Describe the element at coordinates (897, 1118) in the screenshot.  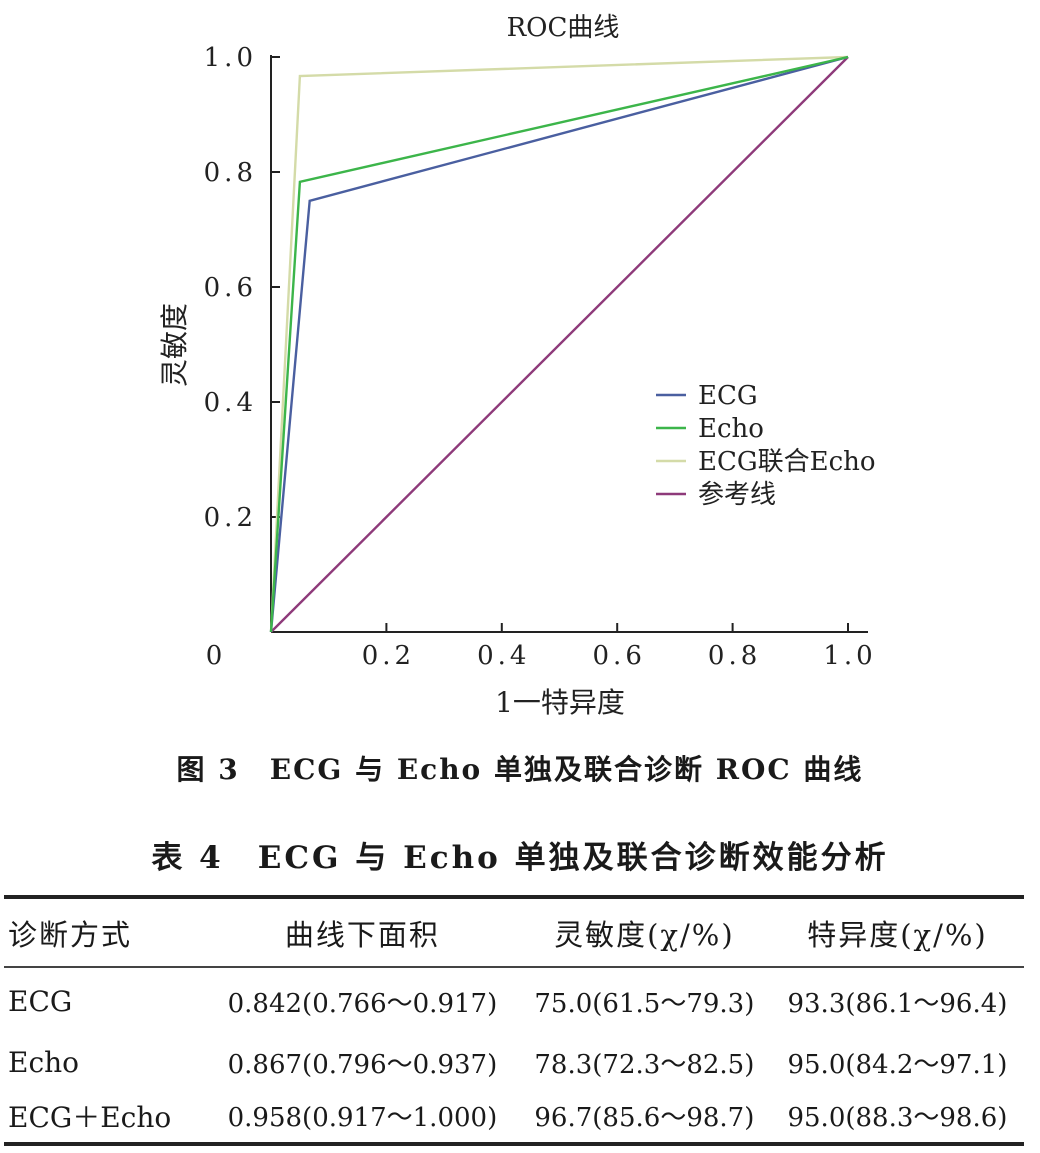
I see `cell-specificity: 95.0(88.3～98.6)` at that location.